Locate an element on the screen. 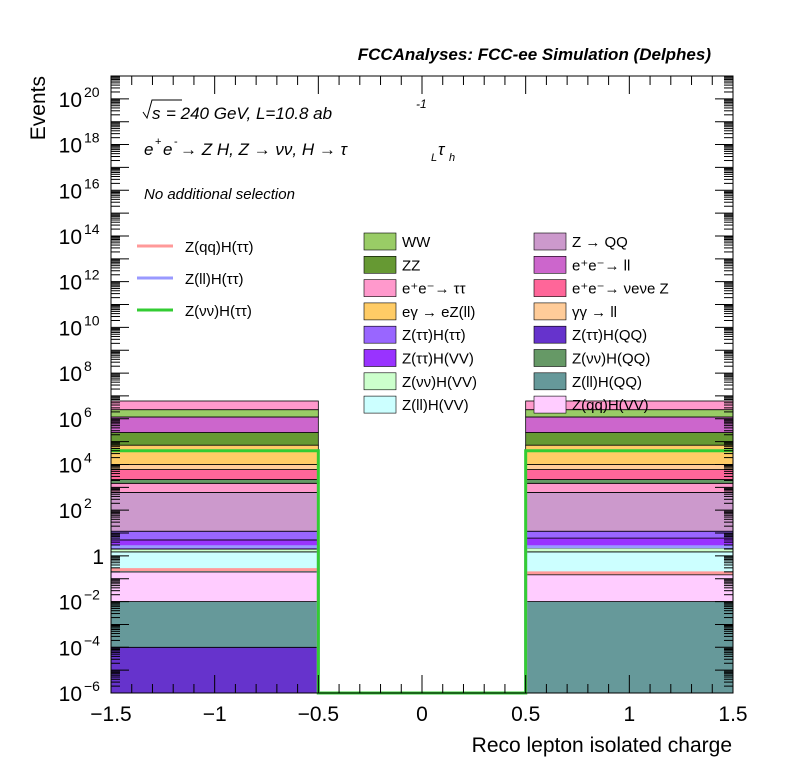  legend-label: e⁺e⁻→ ll is located at coordinates (601, 265).